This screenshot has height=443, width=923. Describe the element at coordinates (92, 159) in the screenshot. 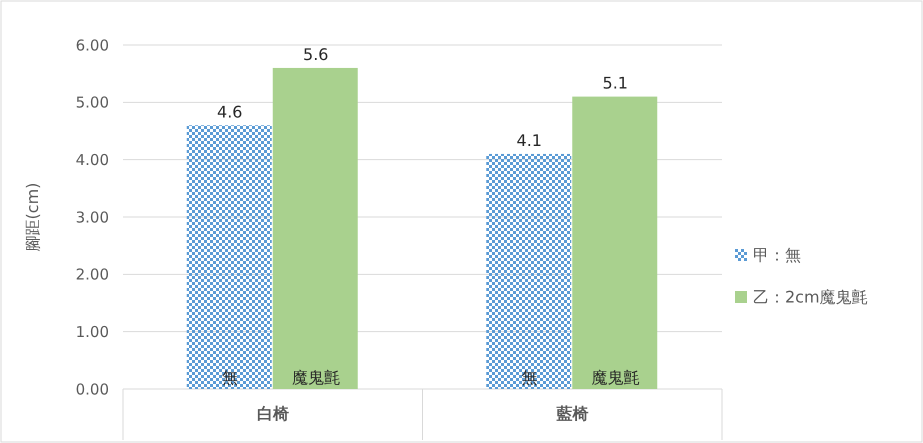

I see `y-tick-label: 4.00` at that location.